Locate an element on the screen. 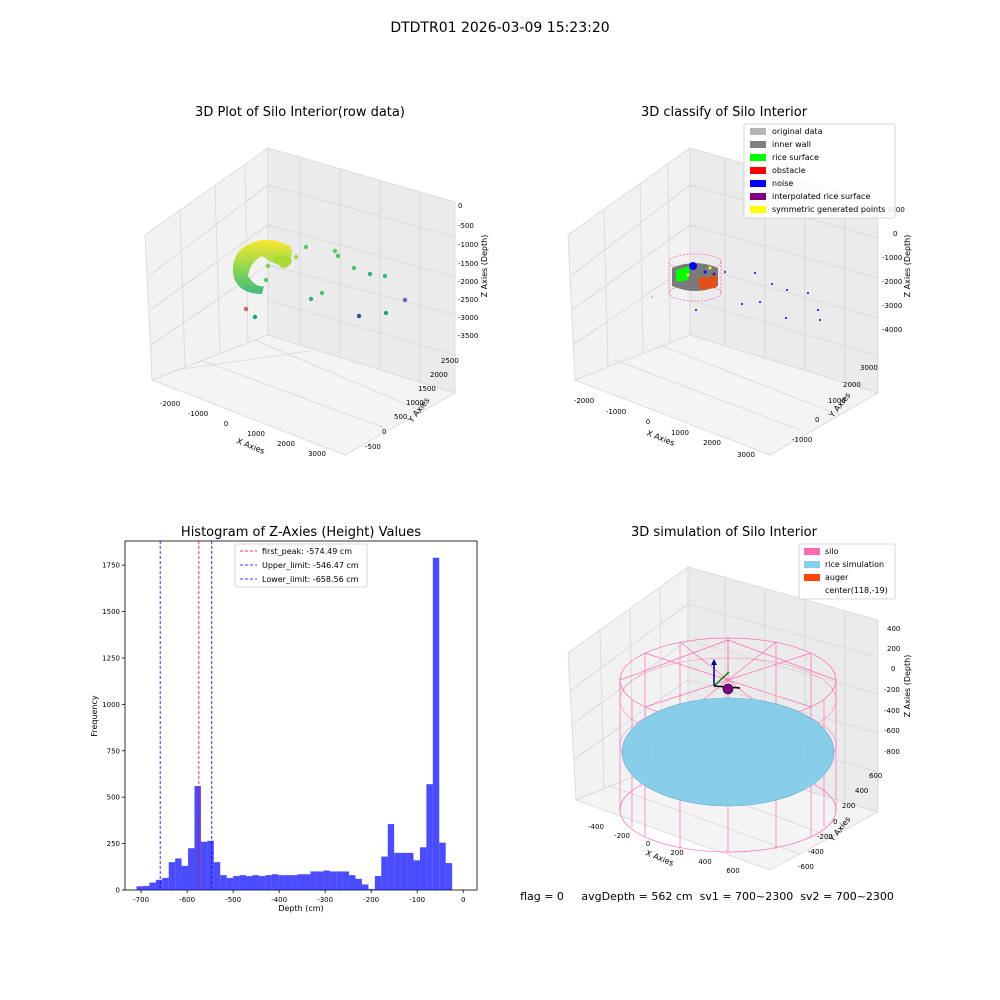  raw-zlabel: Z Axies (Depth) is located at coordinates (484, 266).